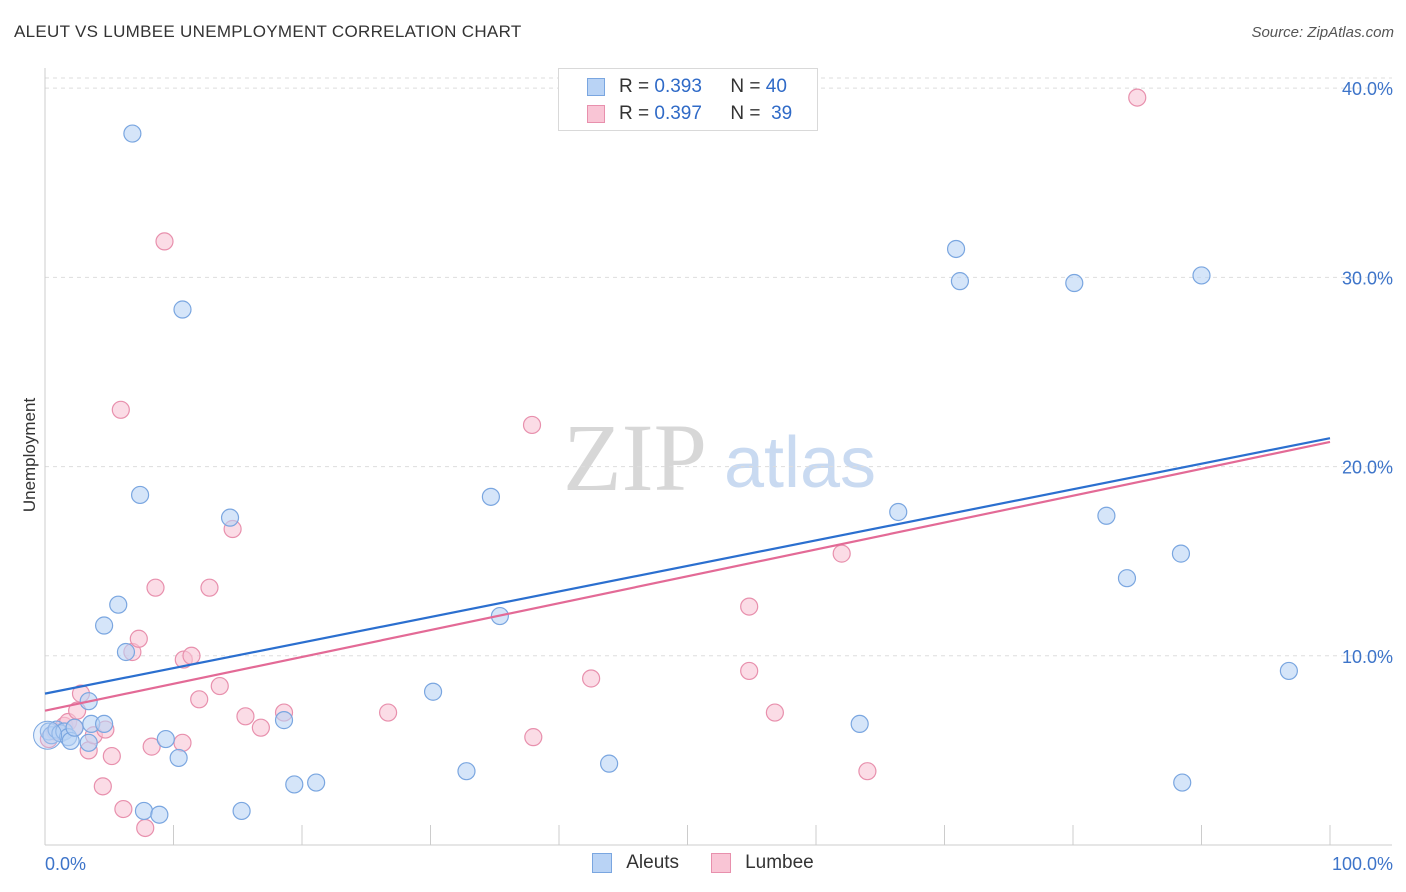 This screenshot has height=892, width=1406. I want to click on legend-label-aleuts: Aleuts, so click(653, 862).